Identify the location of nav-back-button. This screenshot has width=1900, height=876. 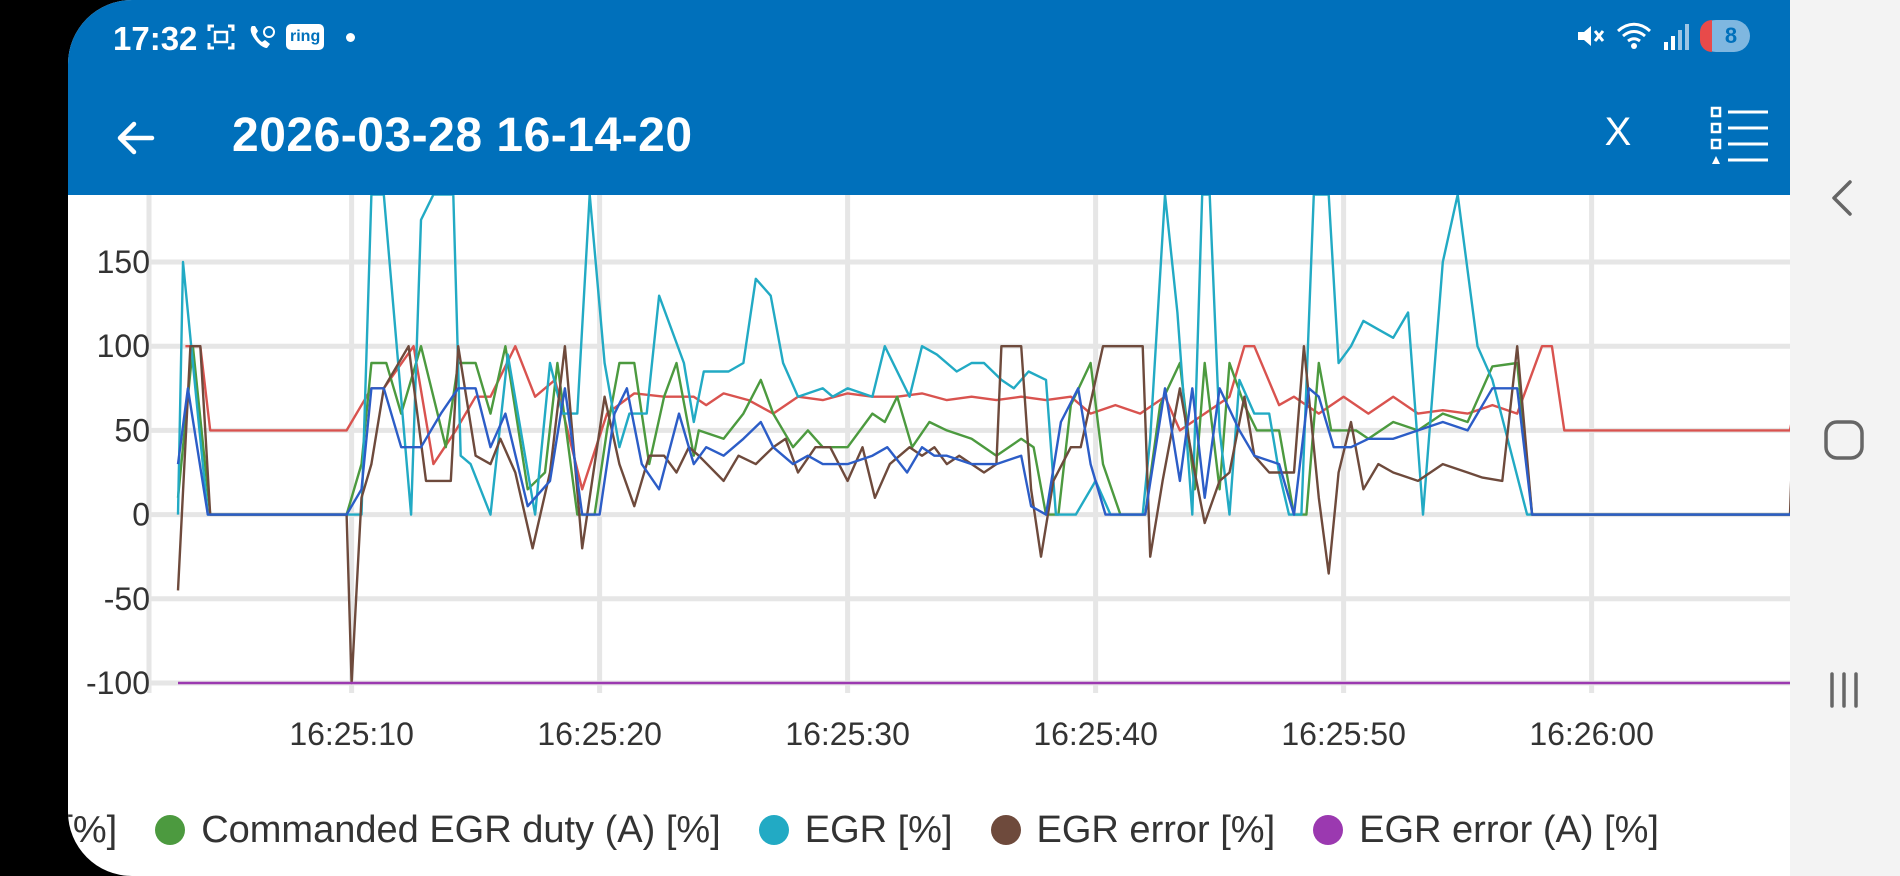
(1844, 198).